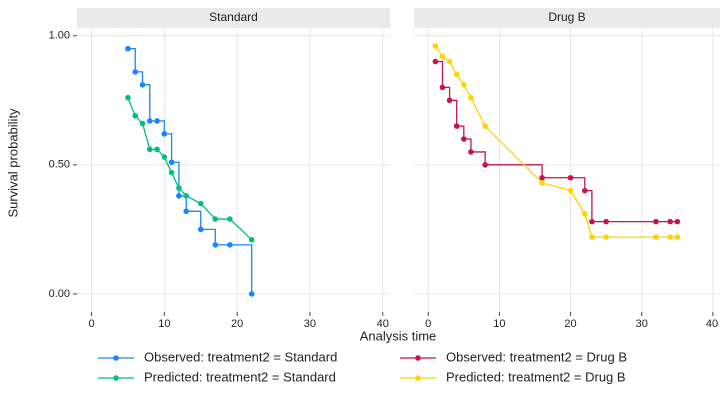 The width and height of the screenshot is (722, 400). What do you see at coordinates (12, 163) in the screenshot?
I see `y-axis-title: Survival probability` at bounding box center [12, 163].